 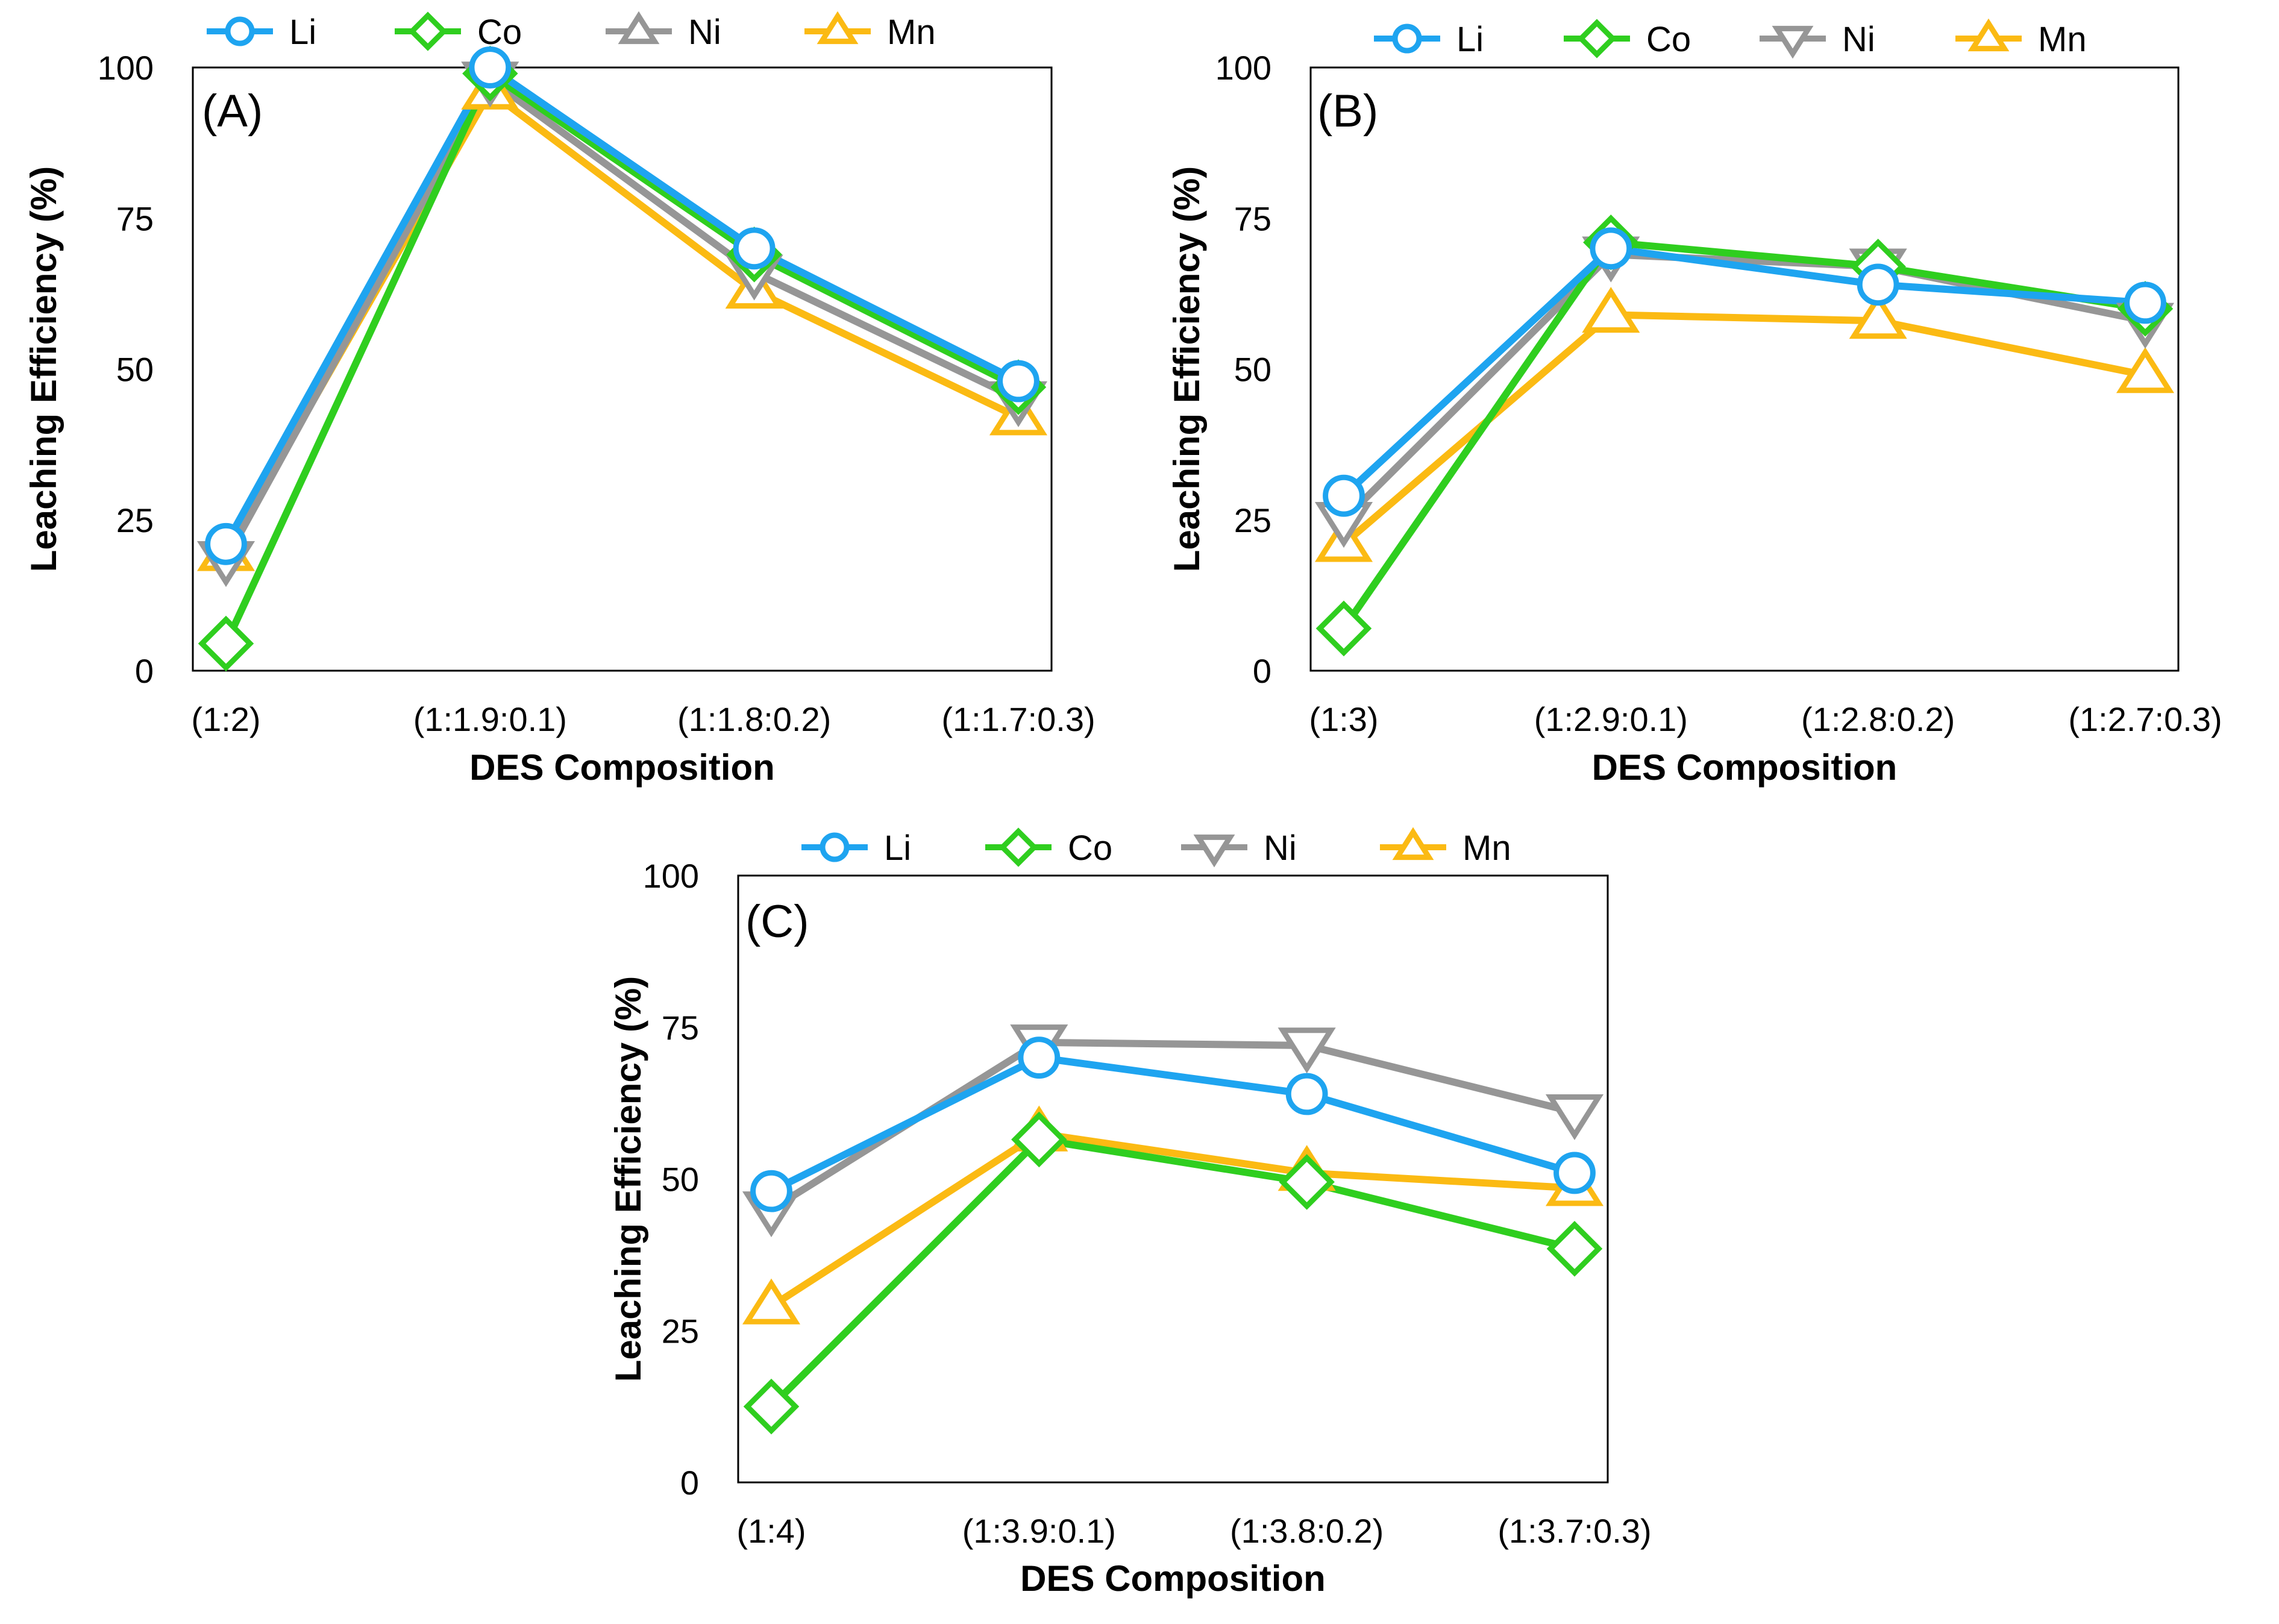 What do you see at coordinates (225, 719) in the screenshot?
I see `x-tick-label: (1:2)` at bounding box center [225, 719].